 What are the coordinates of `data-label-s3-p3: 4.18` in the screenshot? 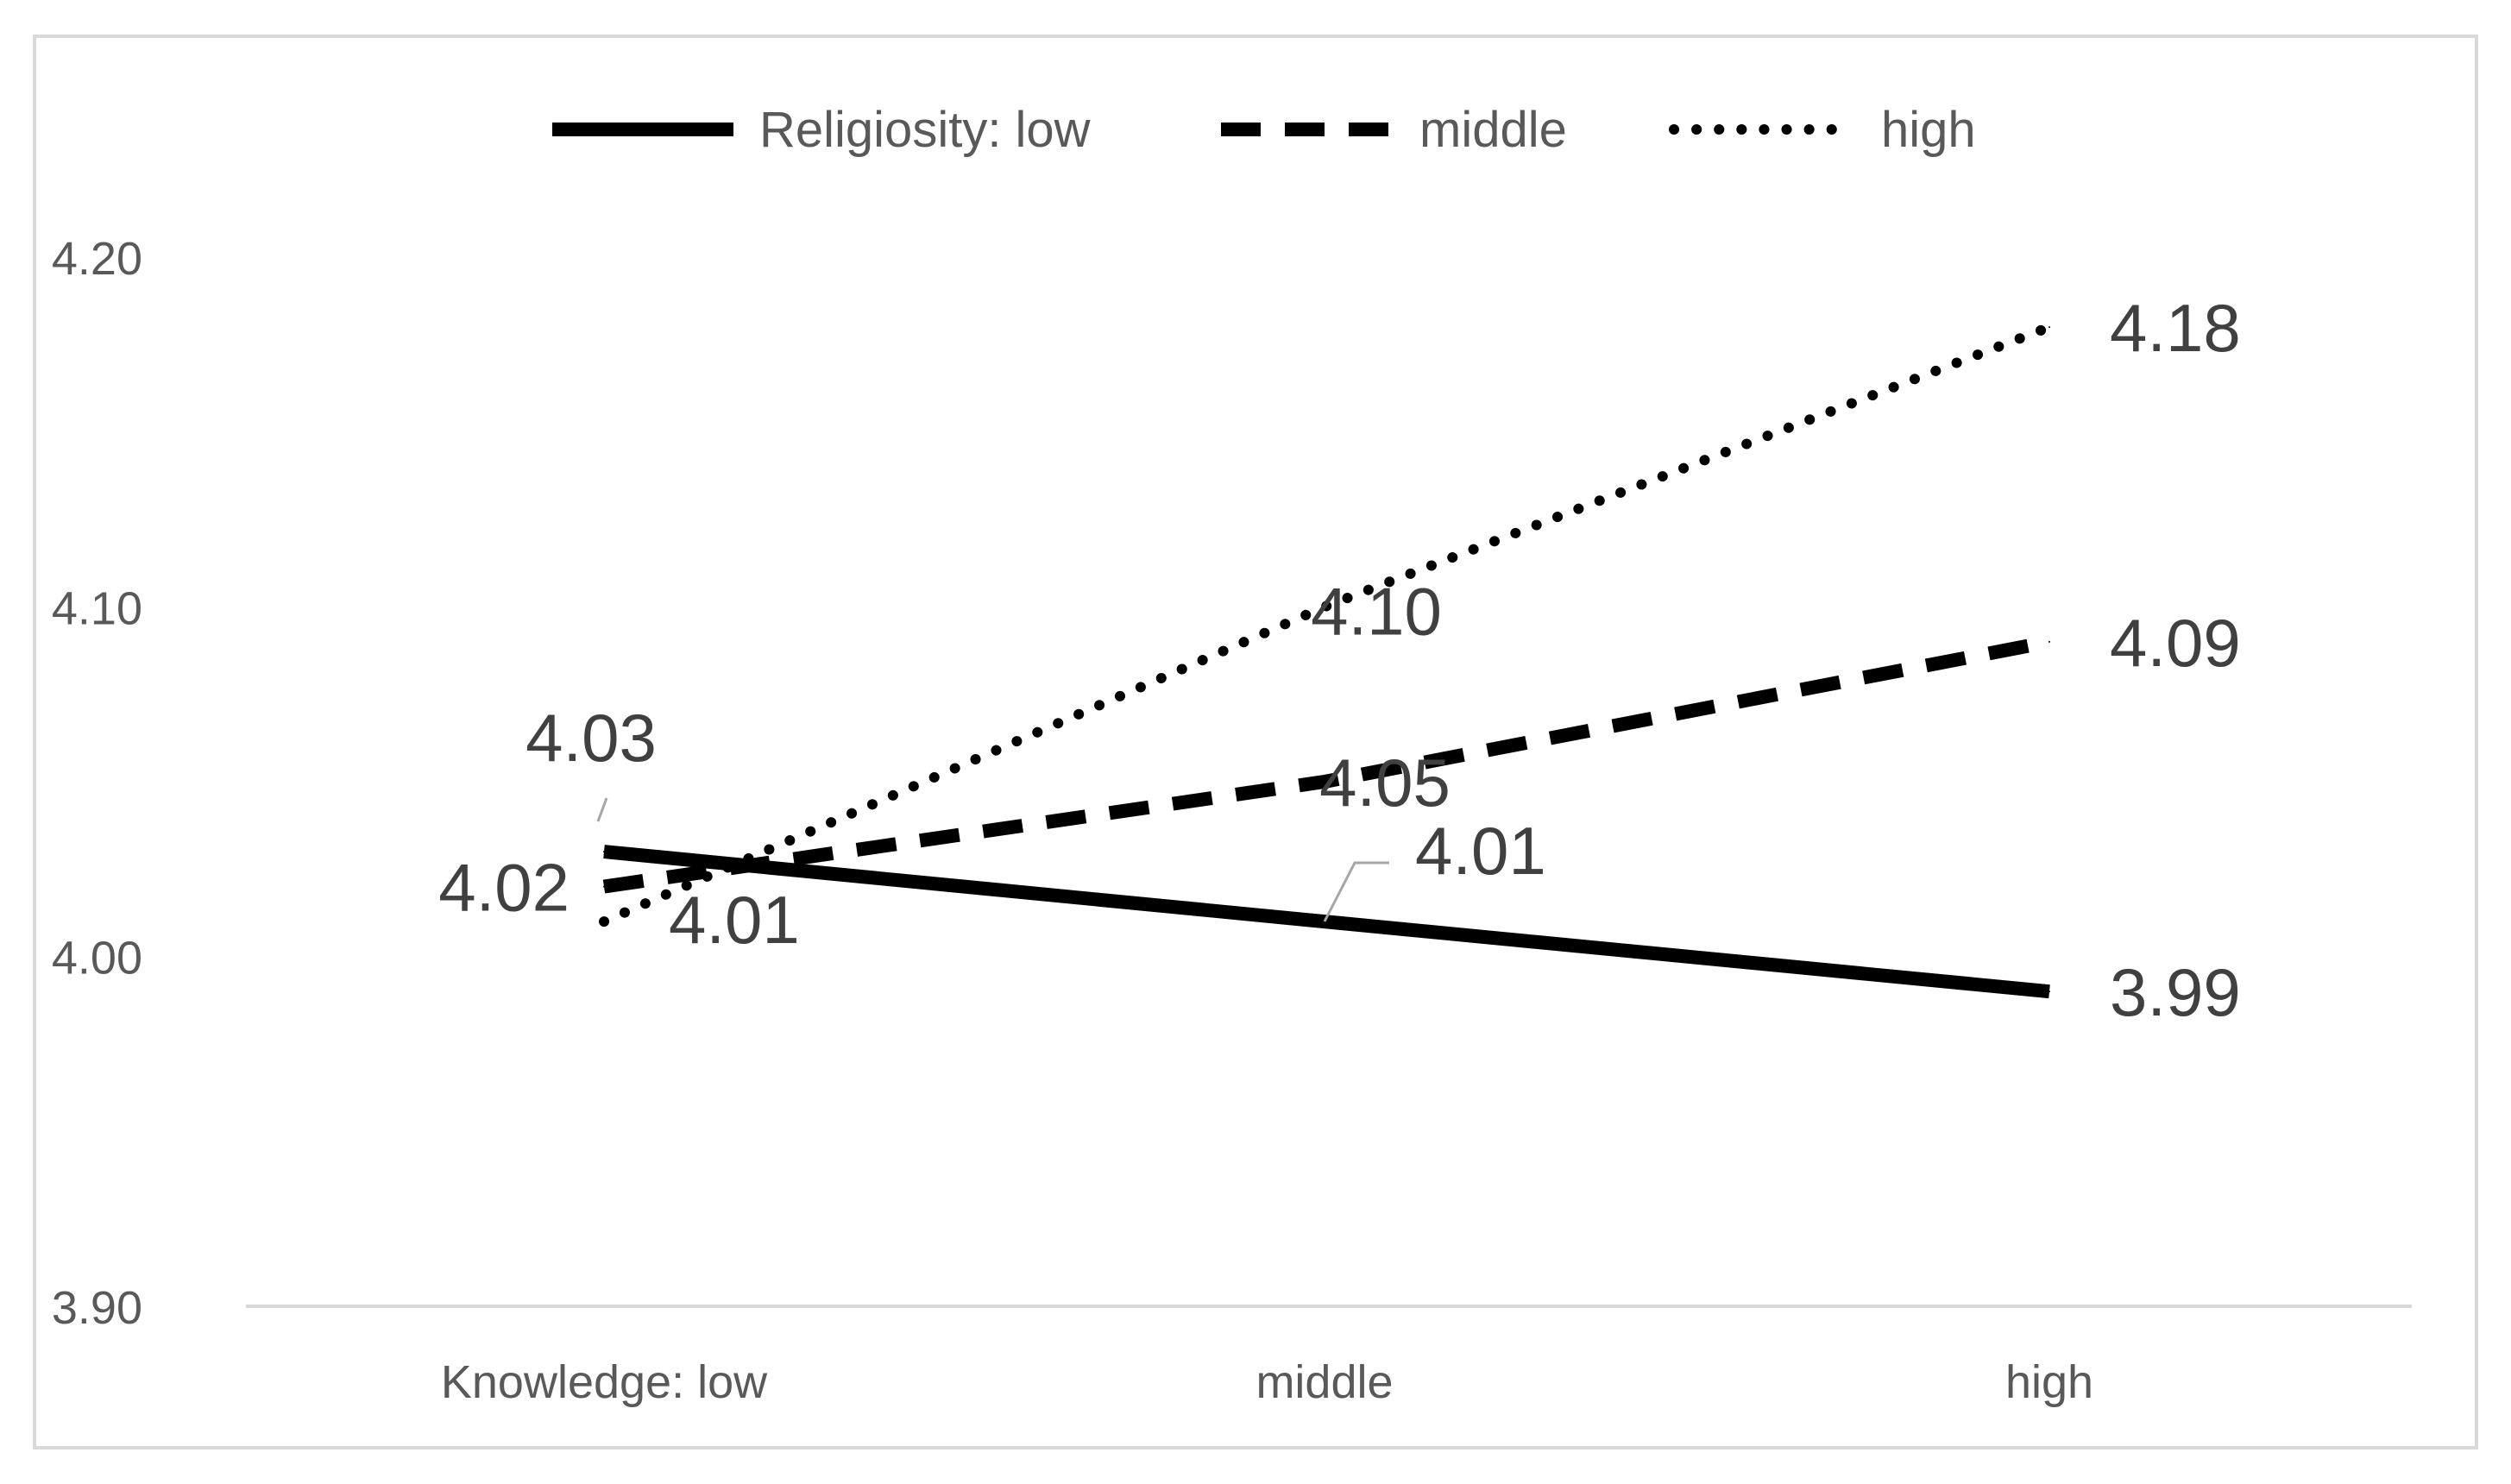 It's located at (2175, 328).